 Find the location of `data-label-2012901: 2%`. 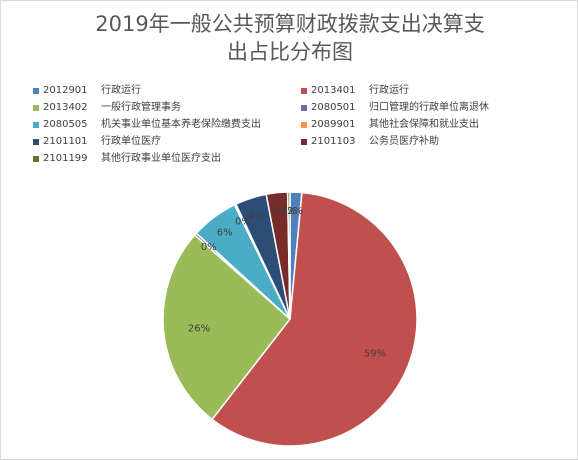

data-label-2012901: 2% is located at coordinates (295, 211).